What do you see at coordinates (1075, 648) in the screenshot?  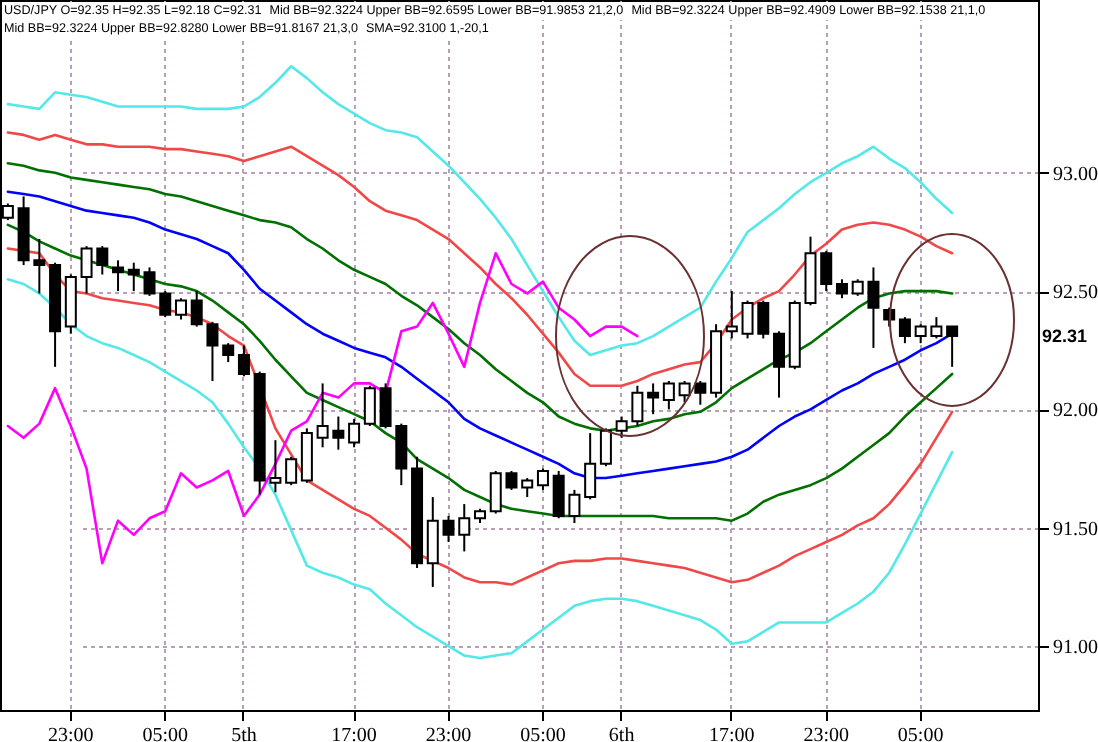 I see `y-tick-label: 91.00` at bounding box center [1075, 648].